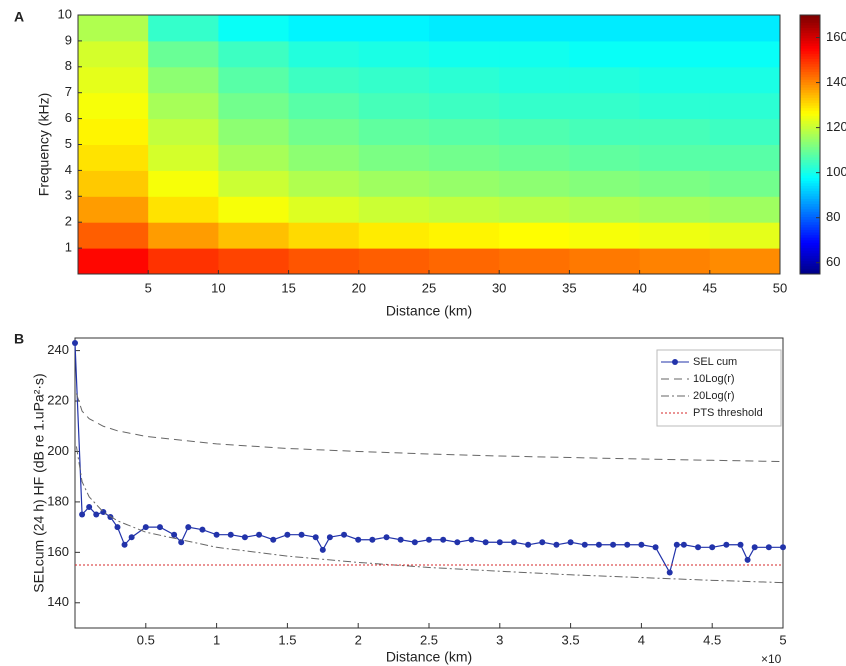 The image size is (846, 666). What do you see at coordinates (19, 339) in the screenshot?
I see `panel-label: B` at bounding box center [19, 339].